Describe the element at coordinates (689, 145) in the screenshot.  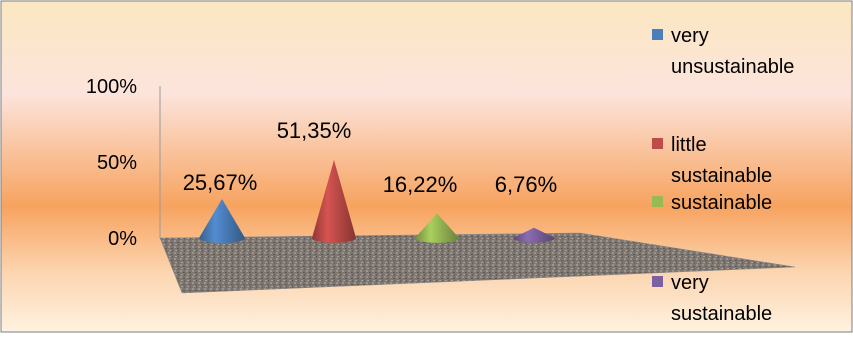
I see `legend-label: little` at that location.